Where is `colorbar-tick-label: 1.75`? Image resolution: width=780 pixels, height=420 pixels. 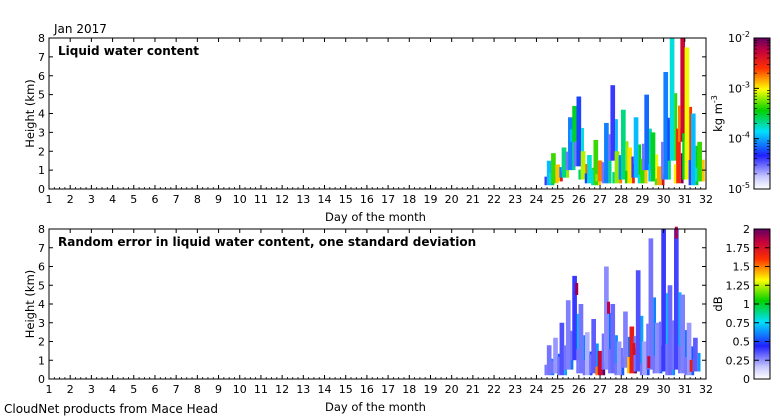 colorbar-tick-label: 1.75 is located at coordinates (738, 248).